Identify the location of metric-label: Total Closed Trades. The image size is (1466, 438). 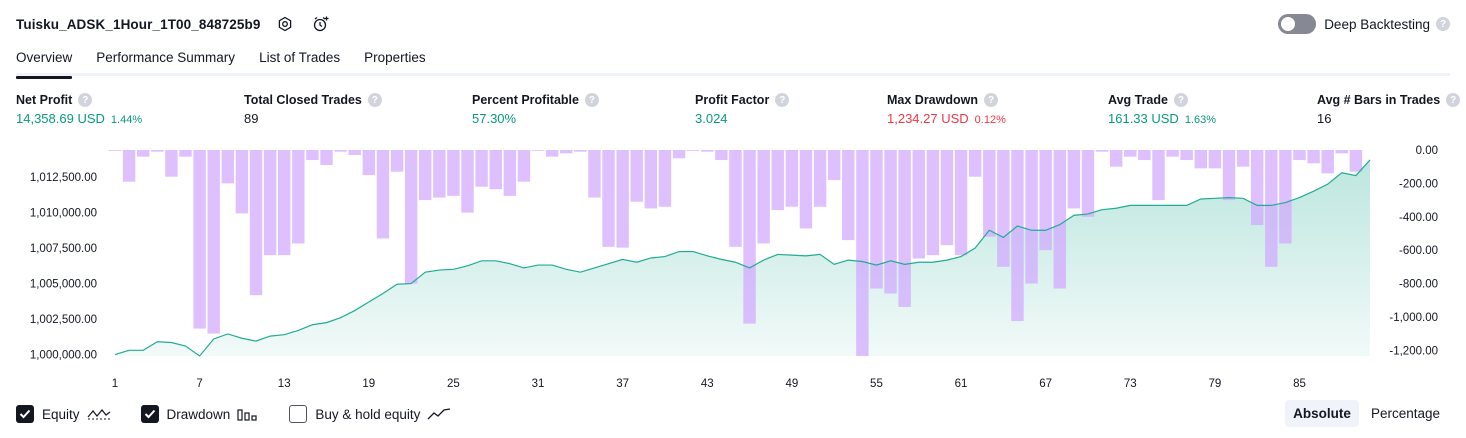
(303, 100).